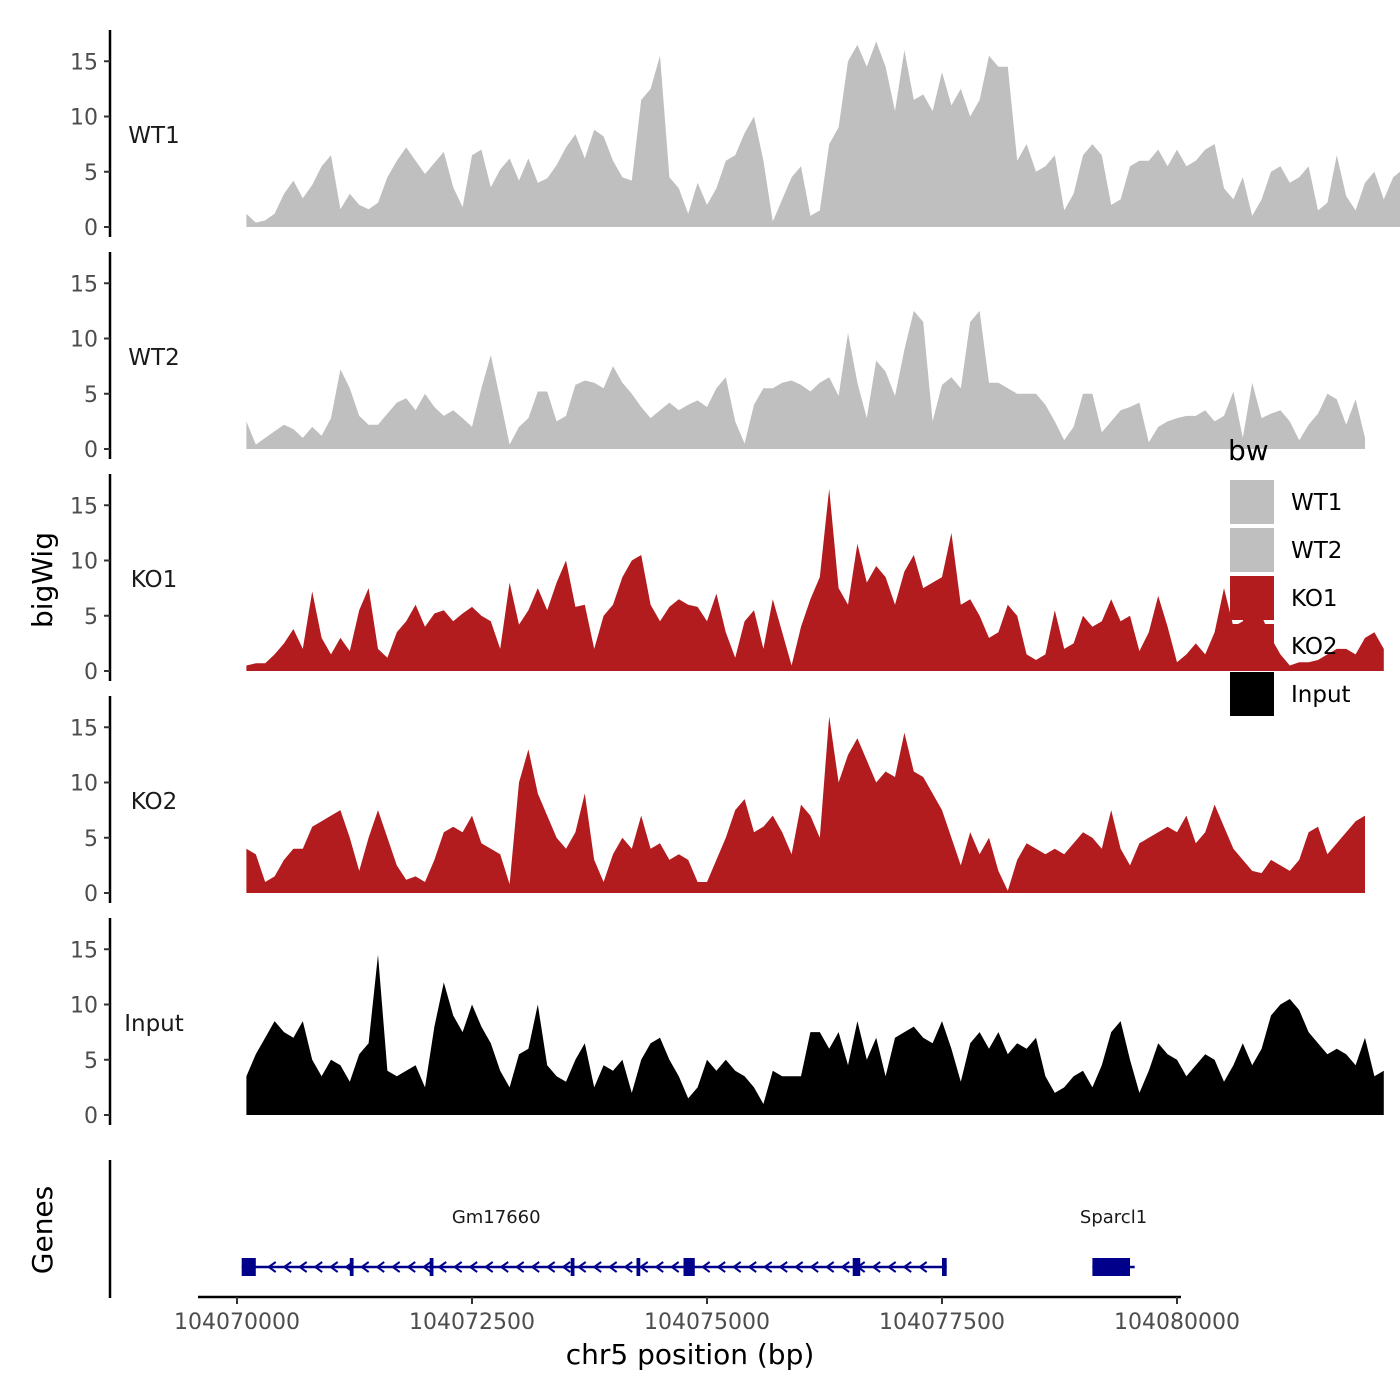 This screenshot has height=1400, width=1400. What do you see at coordinates (154, 1024) in the screenshot?
I see `track-label: Input` at bounding box center [154, 1024].